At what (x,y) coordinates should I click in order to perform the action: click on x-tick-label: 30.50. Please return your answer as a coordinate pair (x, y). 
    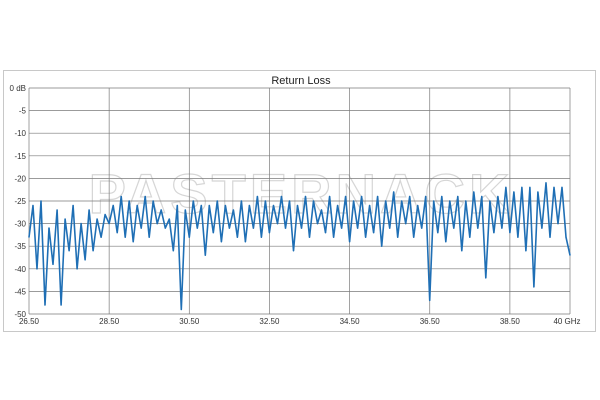
    Looking at the image, I should click on (189, 321).